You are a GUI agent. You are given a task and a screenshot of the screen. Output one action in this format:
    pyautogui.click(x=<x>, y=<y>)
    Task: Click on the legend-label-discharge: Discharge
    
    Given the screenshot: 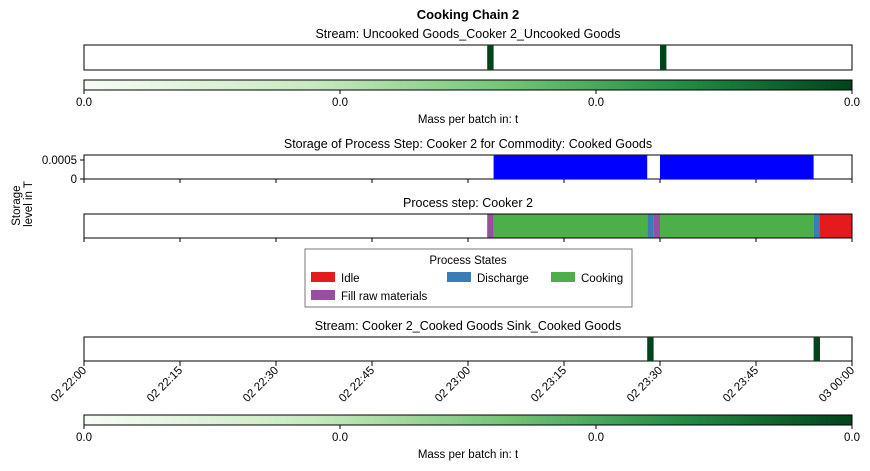 What is the action you would take?
    pyautogui.click(x=503, y=279)
    